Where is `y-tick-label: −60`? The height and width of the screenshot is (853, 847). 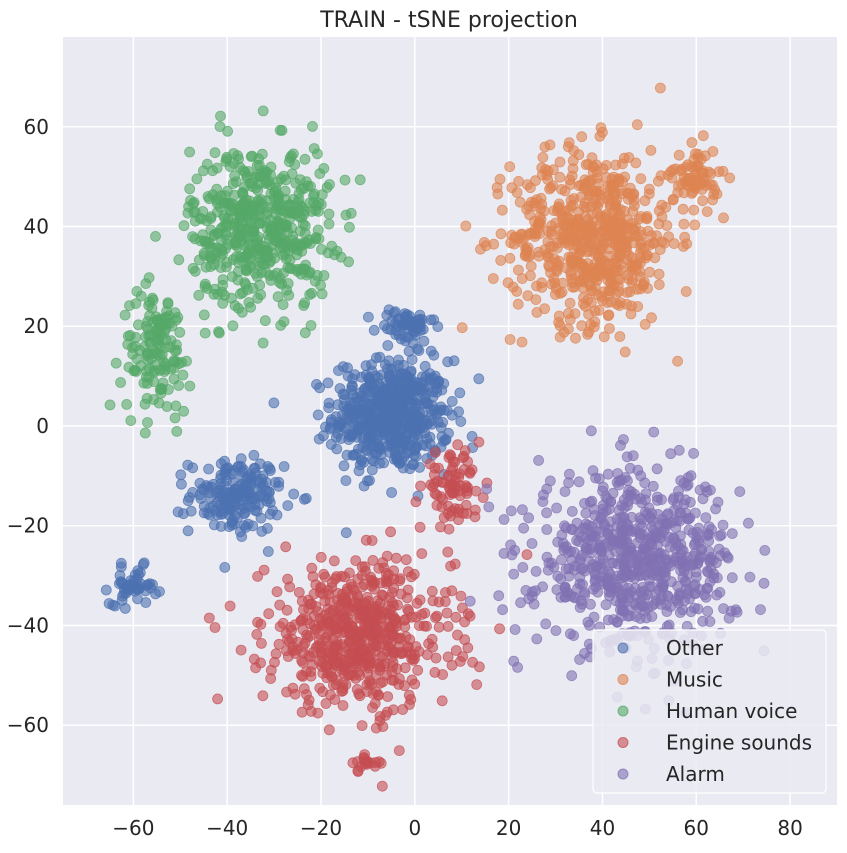 y-tick-label: −60 is located at coordinates (28, 725).